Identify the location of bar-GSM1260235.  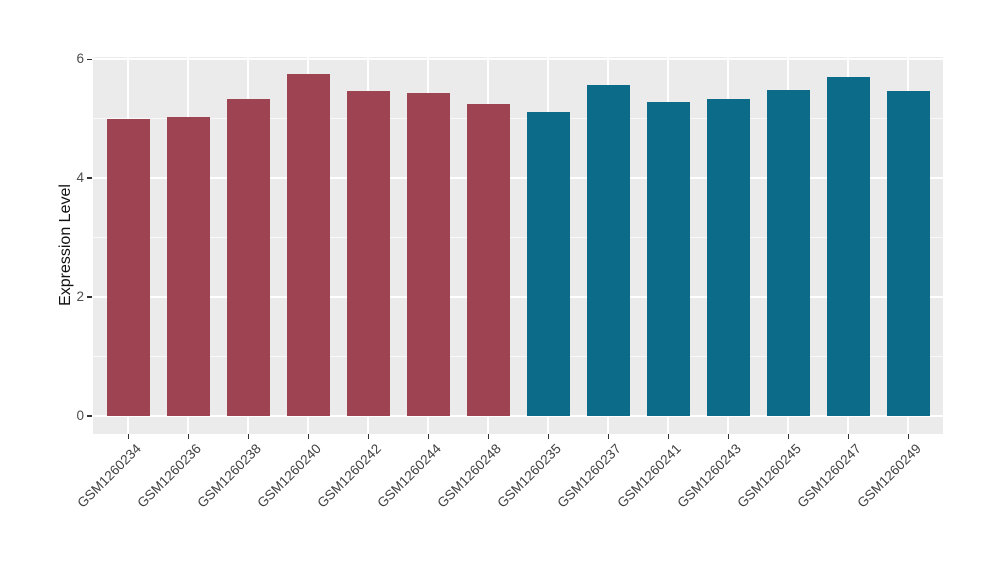
(548, 263).